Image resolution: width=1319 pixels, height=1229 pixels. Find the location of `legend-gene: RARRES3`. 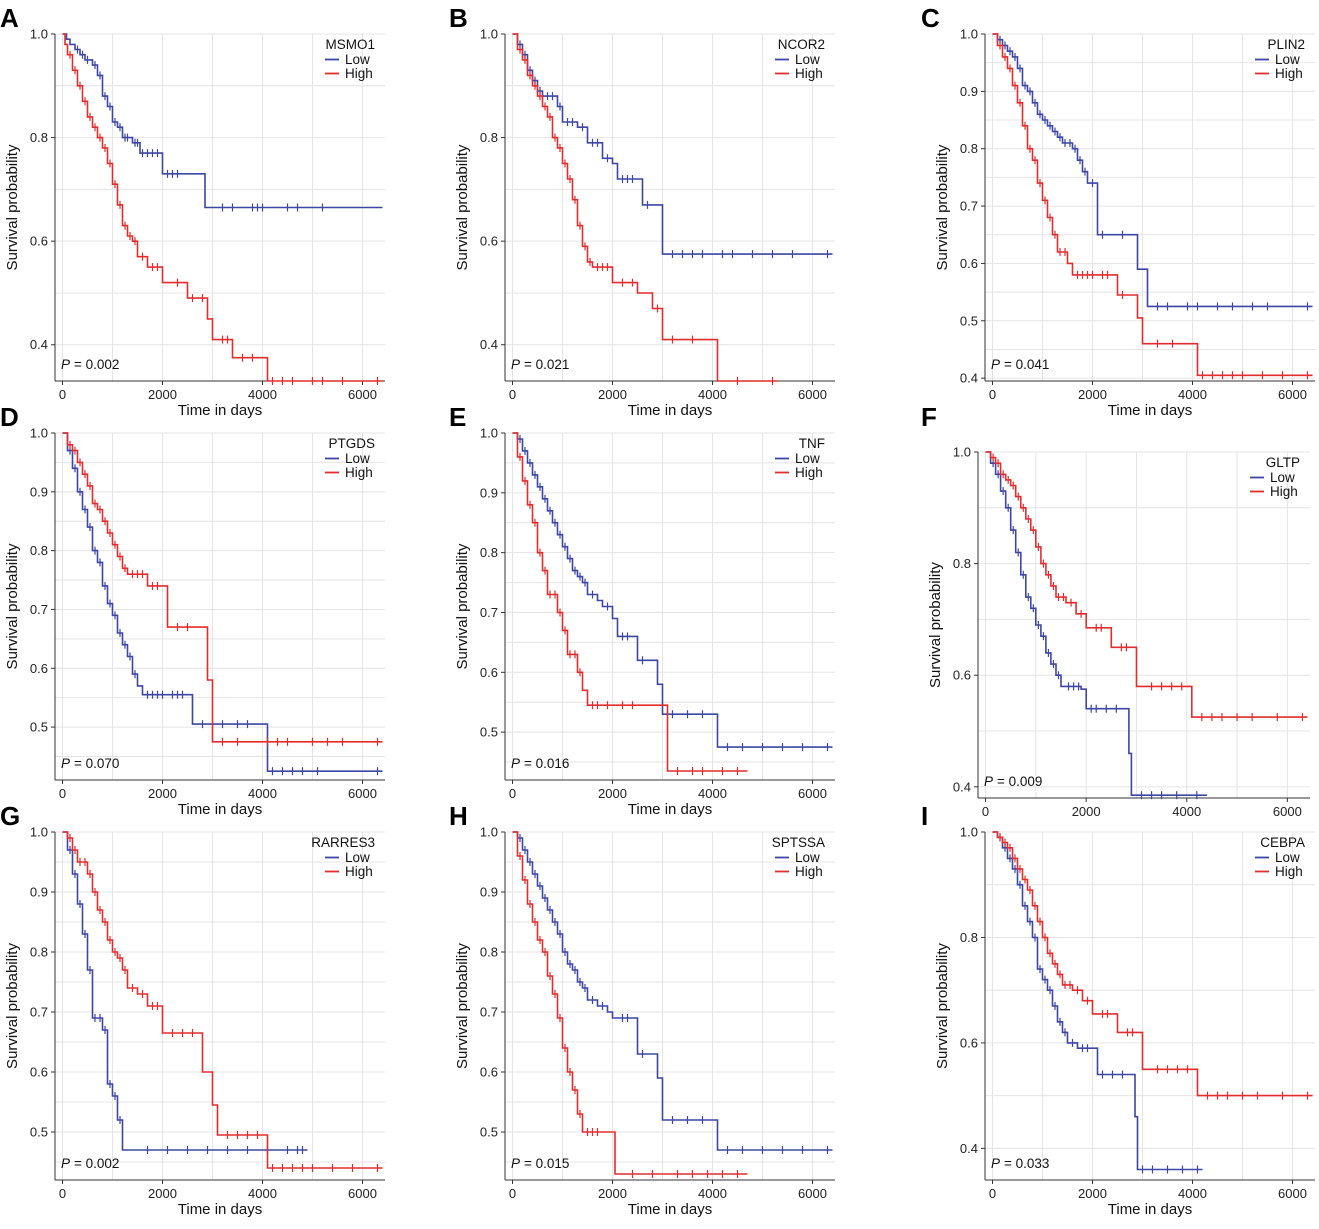

legend-gene: RARRES3 is located at coordinates (343, 842).